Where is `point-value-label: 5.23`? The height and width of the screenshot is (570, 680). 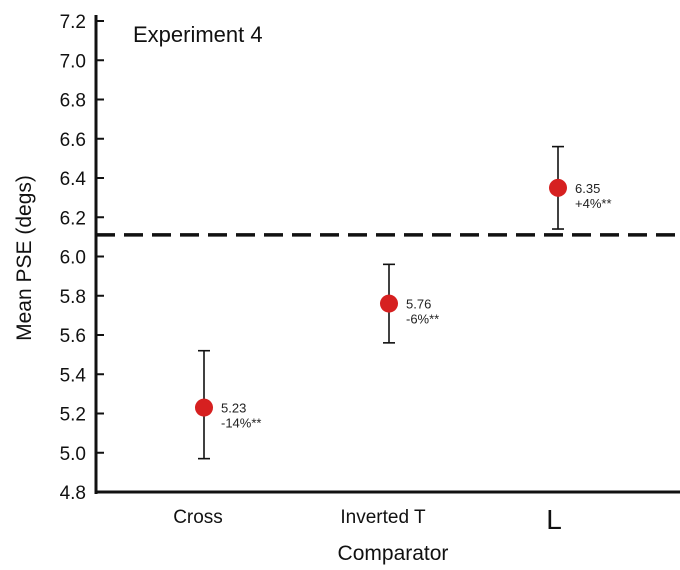
point-value-label: 5.23 is located at coordinates (233, 408).